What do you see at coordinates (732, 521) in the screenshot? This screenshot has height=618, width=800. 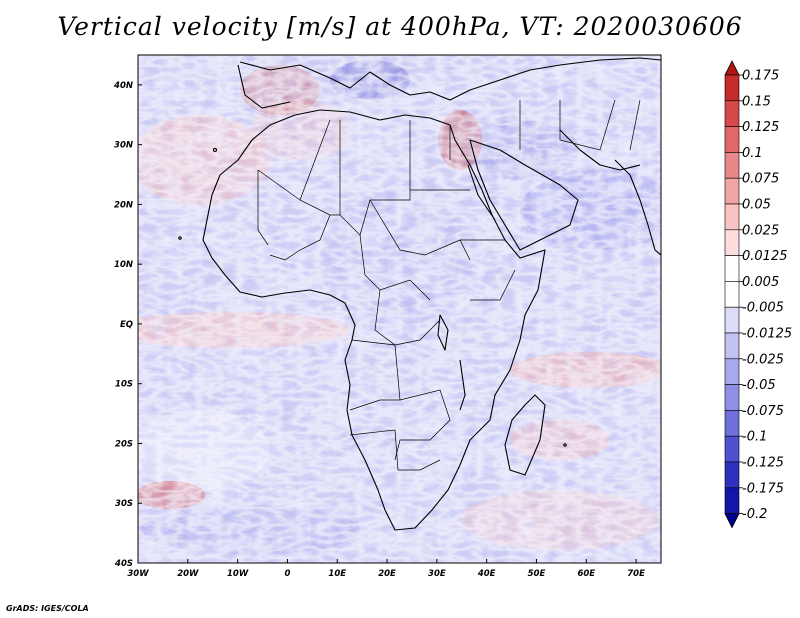 I see `colorbar-bottom-arrow` at bounding box center [732, 521].